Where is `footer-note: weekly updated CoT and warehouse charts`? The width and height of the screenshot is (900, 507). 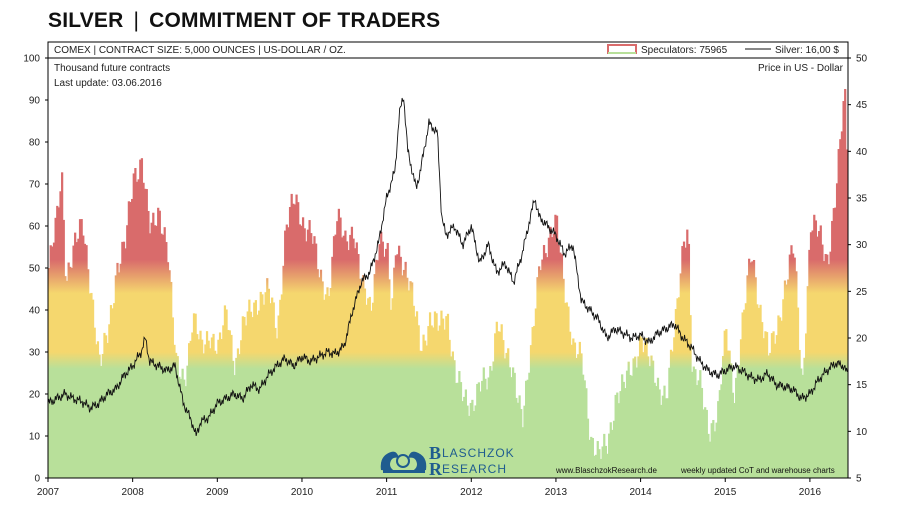
footer-note: weekly updated CoT and warehouse charts is located at coordinates (757, 470).